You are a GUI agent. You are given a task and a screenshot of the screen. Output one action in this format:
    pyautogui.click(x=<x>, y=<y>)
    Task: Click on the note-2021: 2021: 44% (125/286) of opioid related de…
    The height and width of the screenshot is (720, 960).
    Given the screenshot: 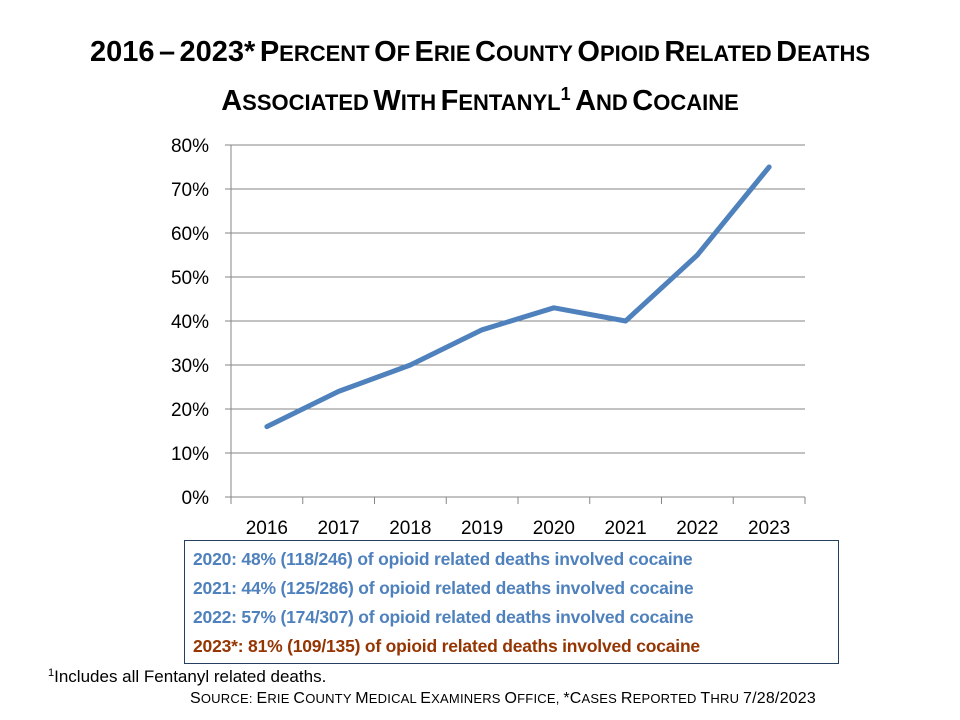 What is the action you would take?
    pyautogui.click(x=443, y=588)
    